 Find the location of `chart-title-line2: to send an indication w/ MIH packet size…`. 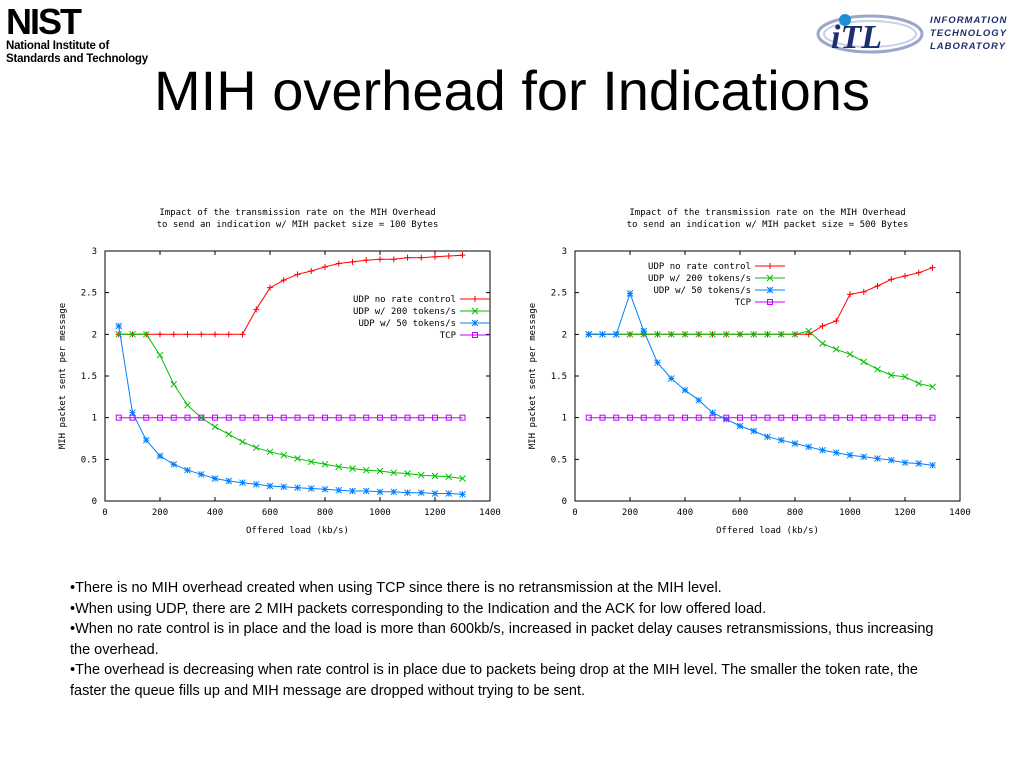

chart-title-line2: to send an indication w/ MIH packet size… is located at coordinates (768, 225).